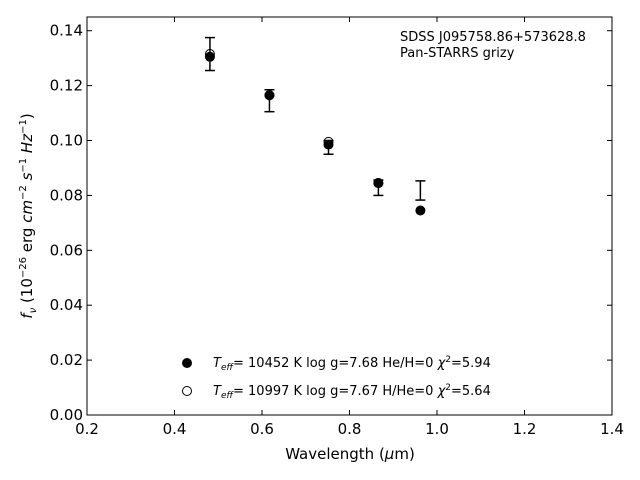 The height and width of the screenshot is (480, 640). Describe the element at coordinates (612, 429) in the screenshot. I see `x-tick-label: 1.4` at that location.